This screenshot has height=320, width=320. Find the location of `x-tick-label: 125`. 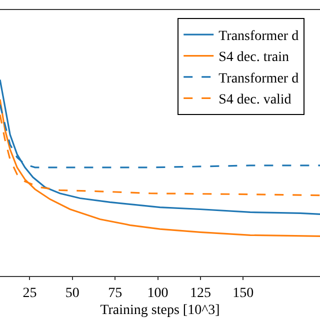

x-tick-label: 125 is located at coordinates (200, 293).